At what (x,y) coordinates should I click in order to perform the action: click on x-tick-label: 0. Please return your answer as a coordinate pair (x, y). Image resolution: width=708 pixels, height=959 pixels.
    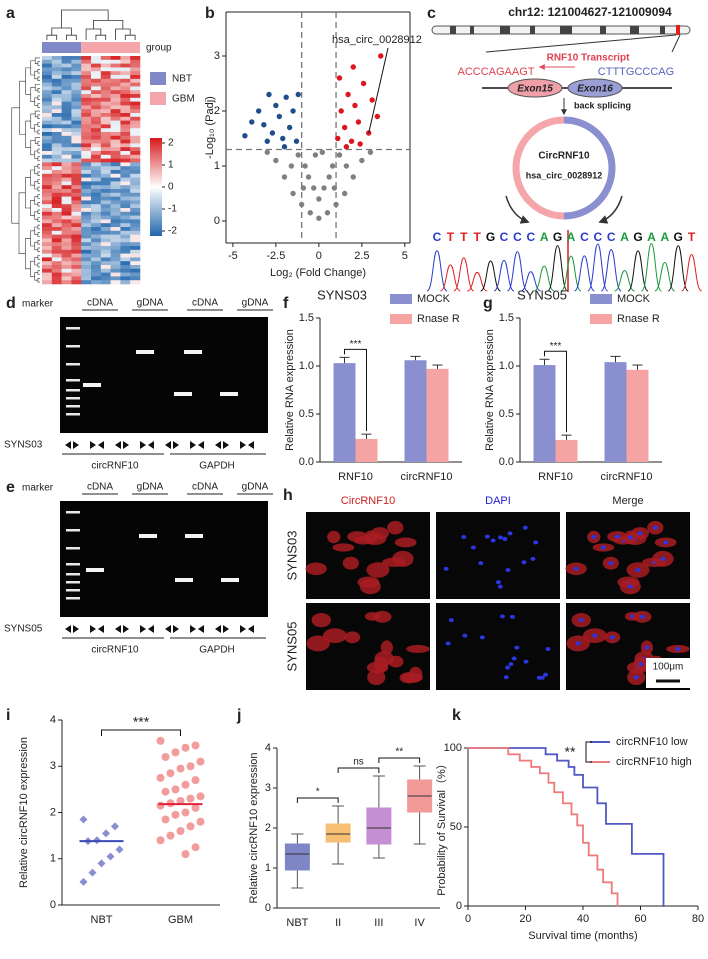
    Looking at the image, I should click on (319, 256).